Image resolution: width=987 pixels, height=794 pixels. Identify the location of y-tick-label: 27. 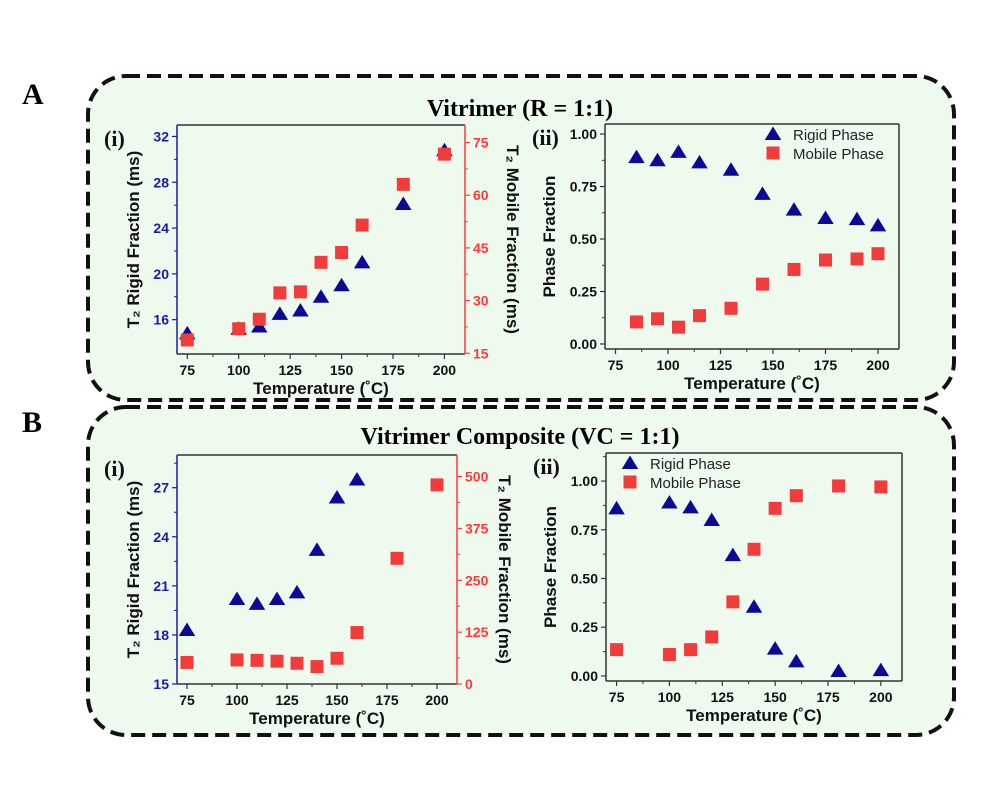
(161, 488).